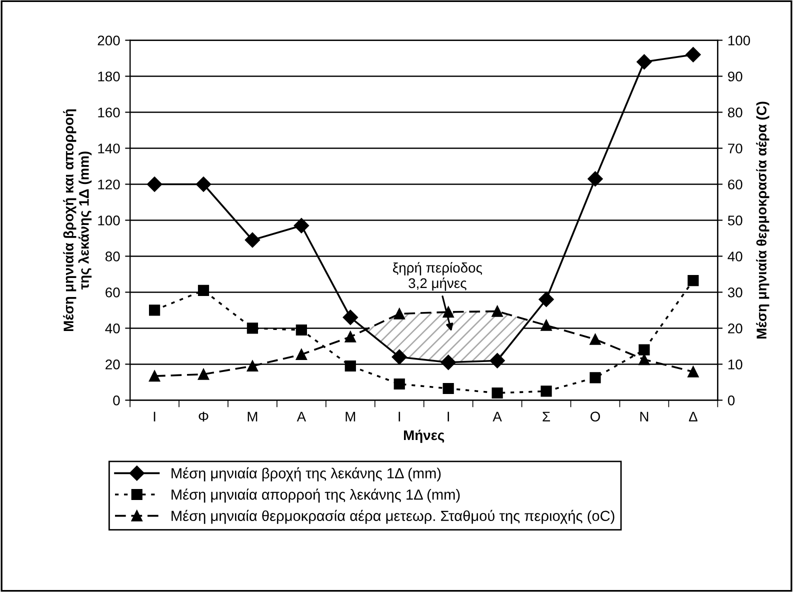 The image size is (793, 592). What do you see at coordinates (113, 365) in the screenshot?
I see `y-tick-label: 20` at bounding box center [113, 365].